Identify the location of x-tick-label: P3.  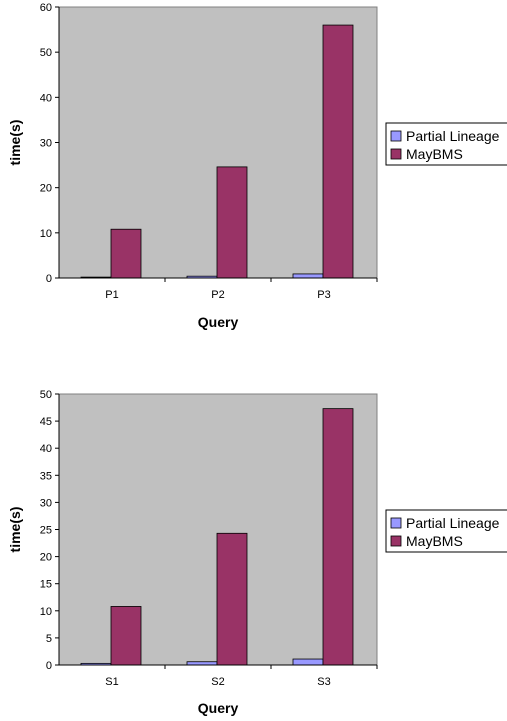
(323, 295).